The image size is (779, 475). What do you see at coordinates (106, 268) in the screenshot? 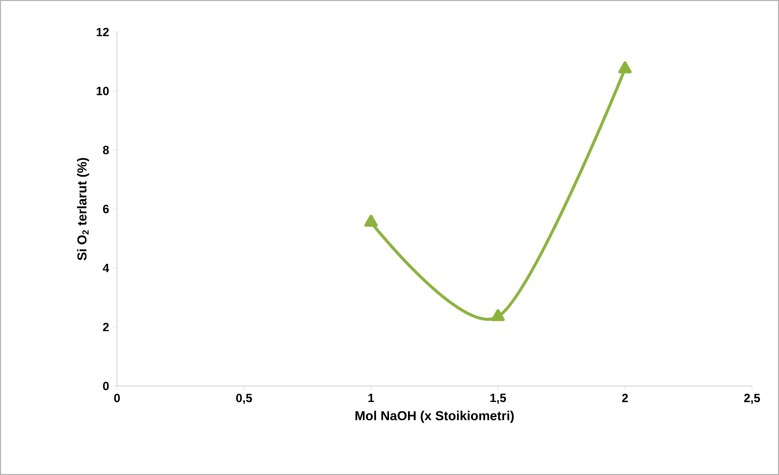
I see `y-tick-label: 4` at bounding box center [106, 268].